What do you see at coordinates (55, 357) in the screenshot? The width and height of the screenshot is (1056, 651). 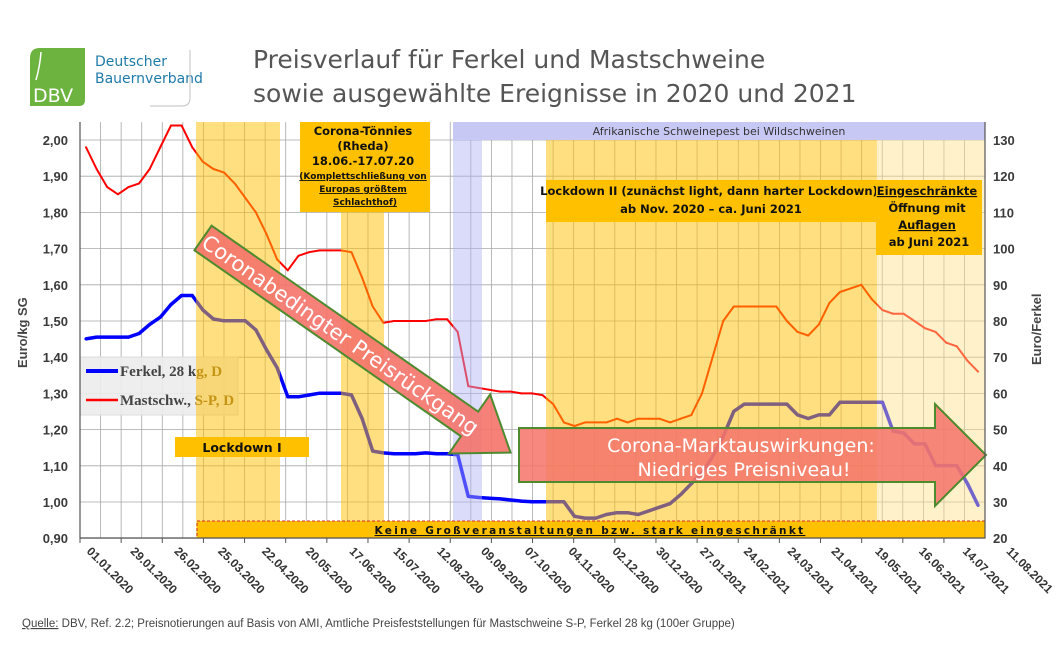 I see `y-tick-left: 1,40` at bounding box center [55, 357].